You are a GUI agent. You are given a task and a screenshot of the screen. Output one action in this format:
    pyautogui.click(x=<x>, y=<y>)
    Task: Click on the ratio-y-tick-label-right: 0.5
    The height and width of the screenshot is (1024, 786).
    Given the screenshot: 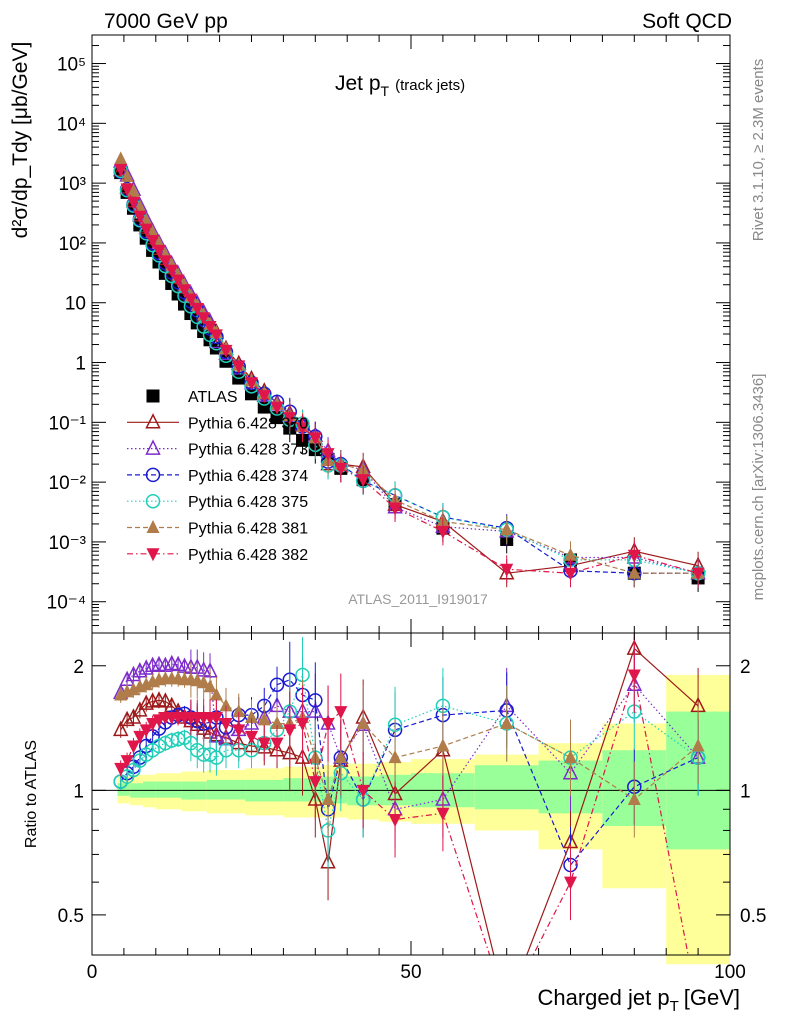 What is the action you would take?
    pyautogui.click(x=753, y=916)
    